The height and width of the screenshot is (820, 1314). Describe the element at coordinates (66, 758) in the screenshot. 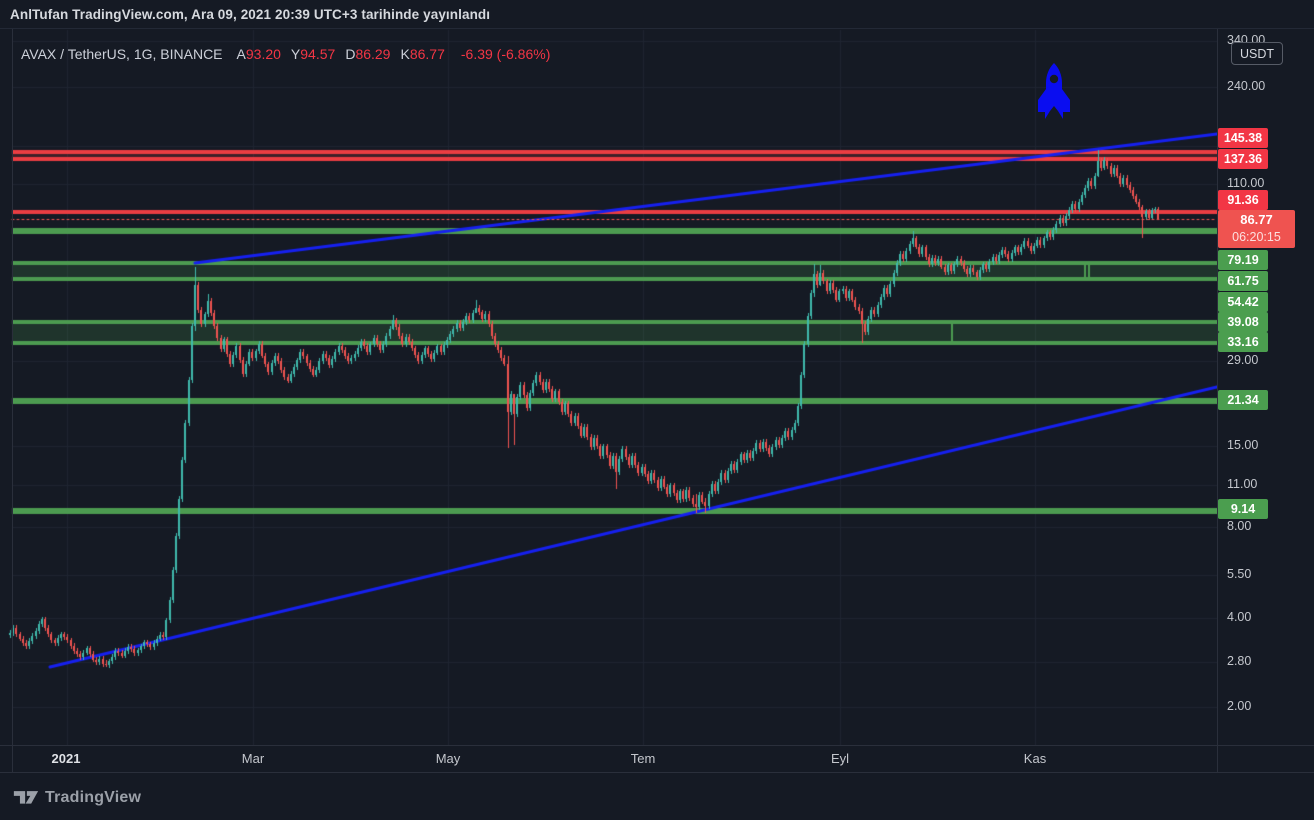

I see `time-axis-label: 2021` at that location.